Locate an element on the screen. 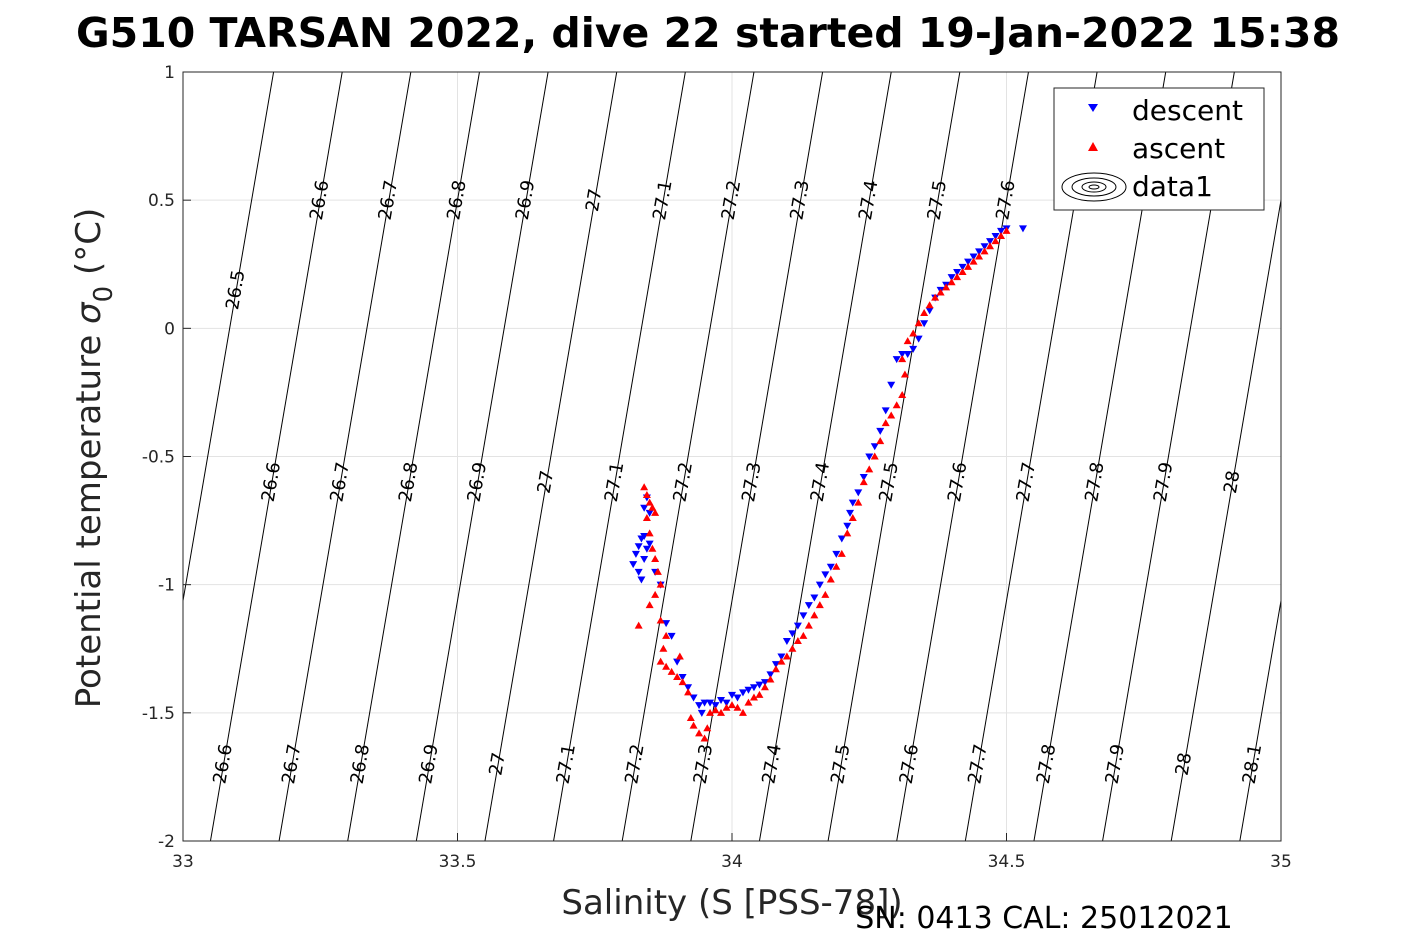 Image resolution: width=1417 pixels, height=945 pixels. y-tick-label: 0 is located at coordinates (169, 329).